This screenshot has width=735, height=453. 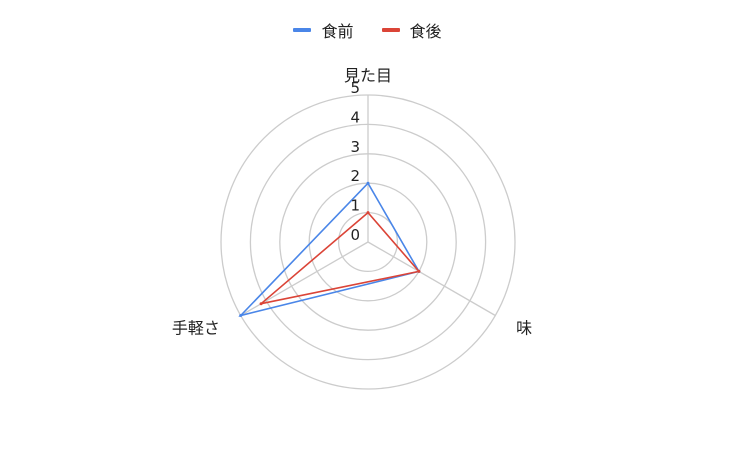 What do you see at coordinates (355, 117) in the screenshot?
I see `tick-label-4: 4` at bounding box center [355, 117].